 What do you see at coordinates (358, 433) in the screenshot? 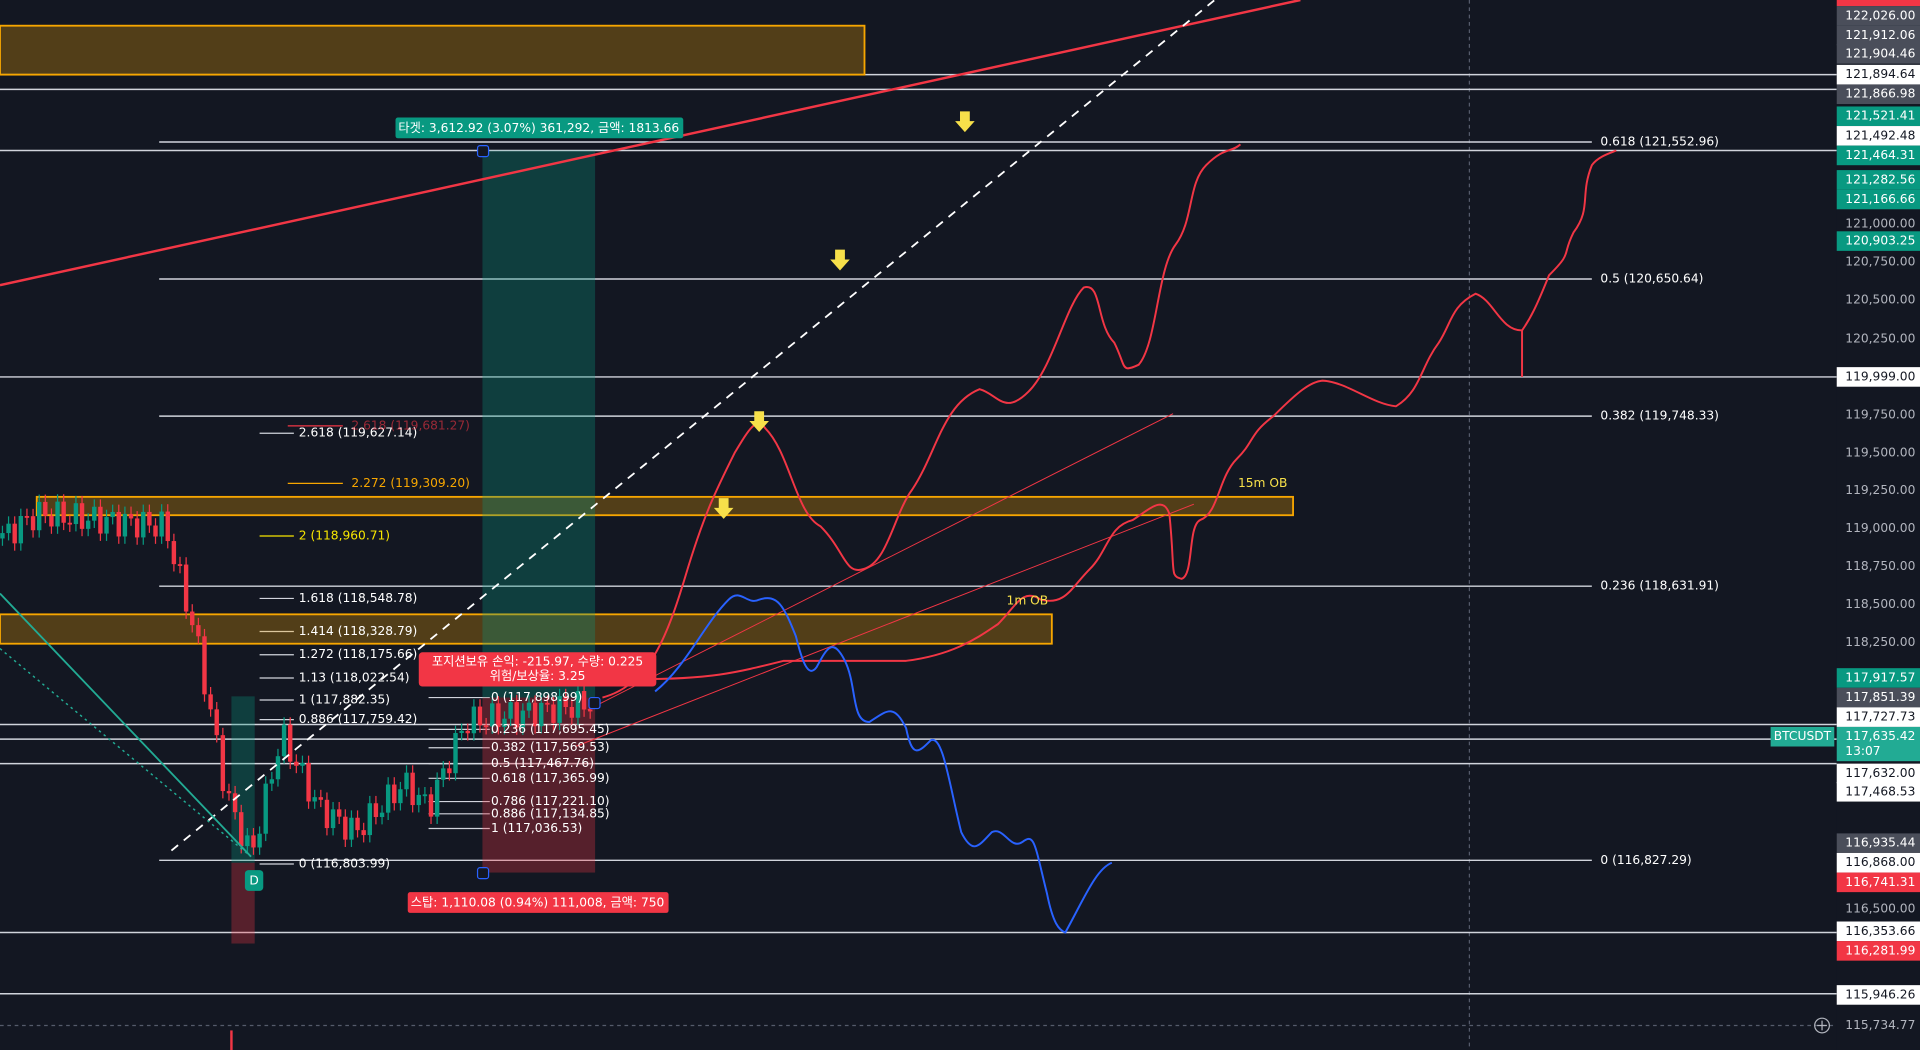
I see `fib-label: 2.618 (119,627.14)` at bounding box center [358, 433].